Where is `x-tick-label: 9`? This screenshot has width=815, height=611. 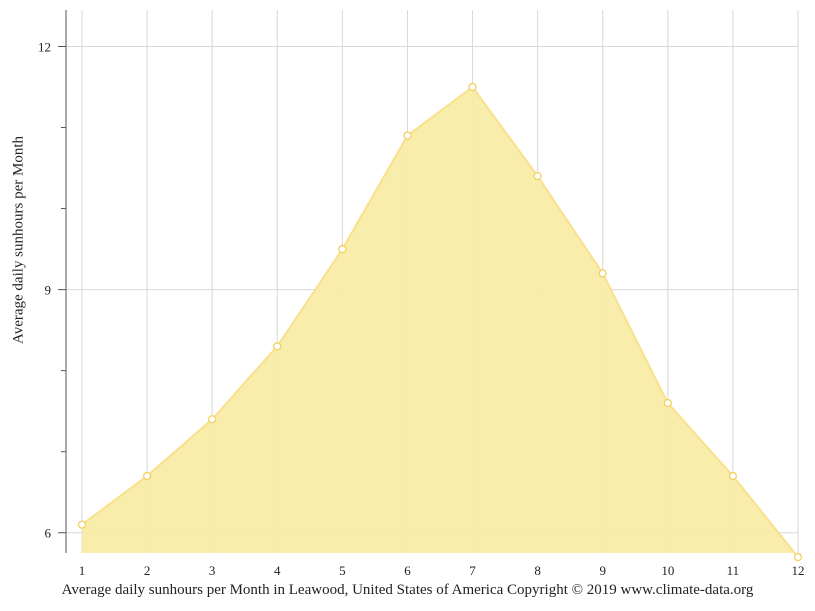
x-tick-label: 9 is located at coordinates (602, 570).